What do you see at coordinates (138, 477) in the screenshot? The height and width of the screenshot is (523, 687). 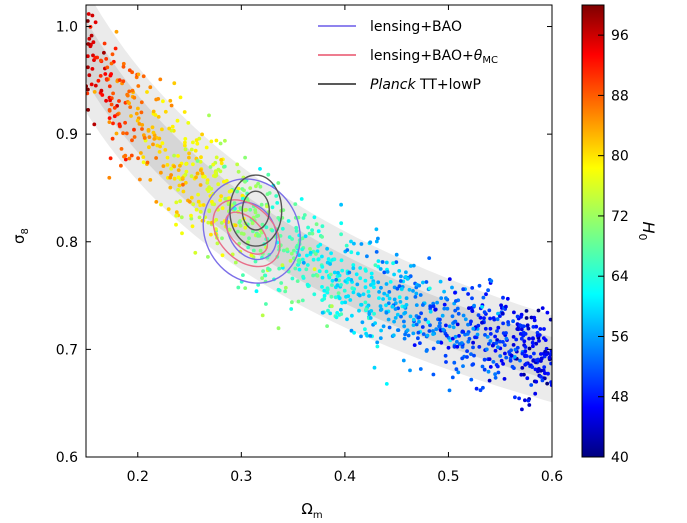 I see `x-tick-label: 0.2` at bounding box center [138, 477].